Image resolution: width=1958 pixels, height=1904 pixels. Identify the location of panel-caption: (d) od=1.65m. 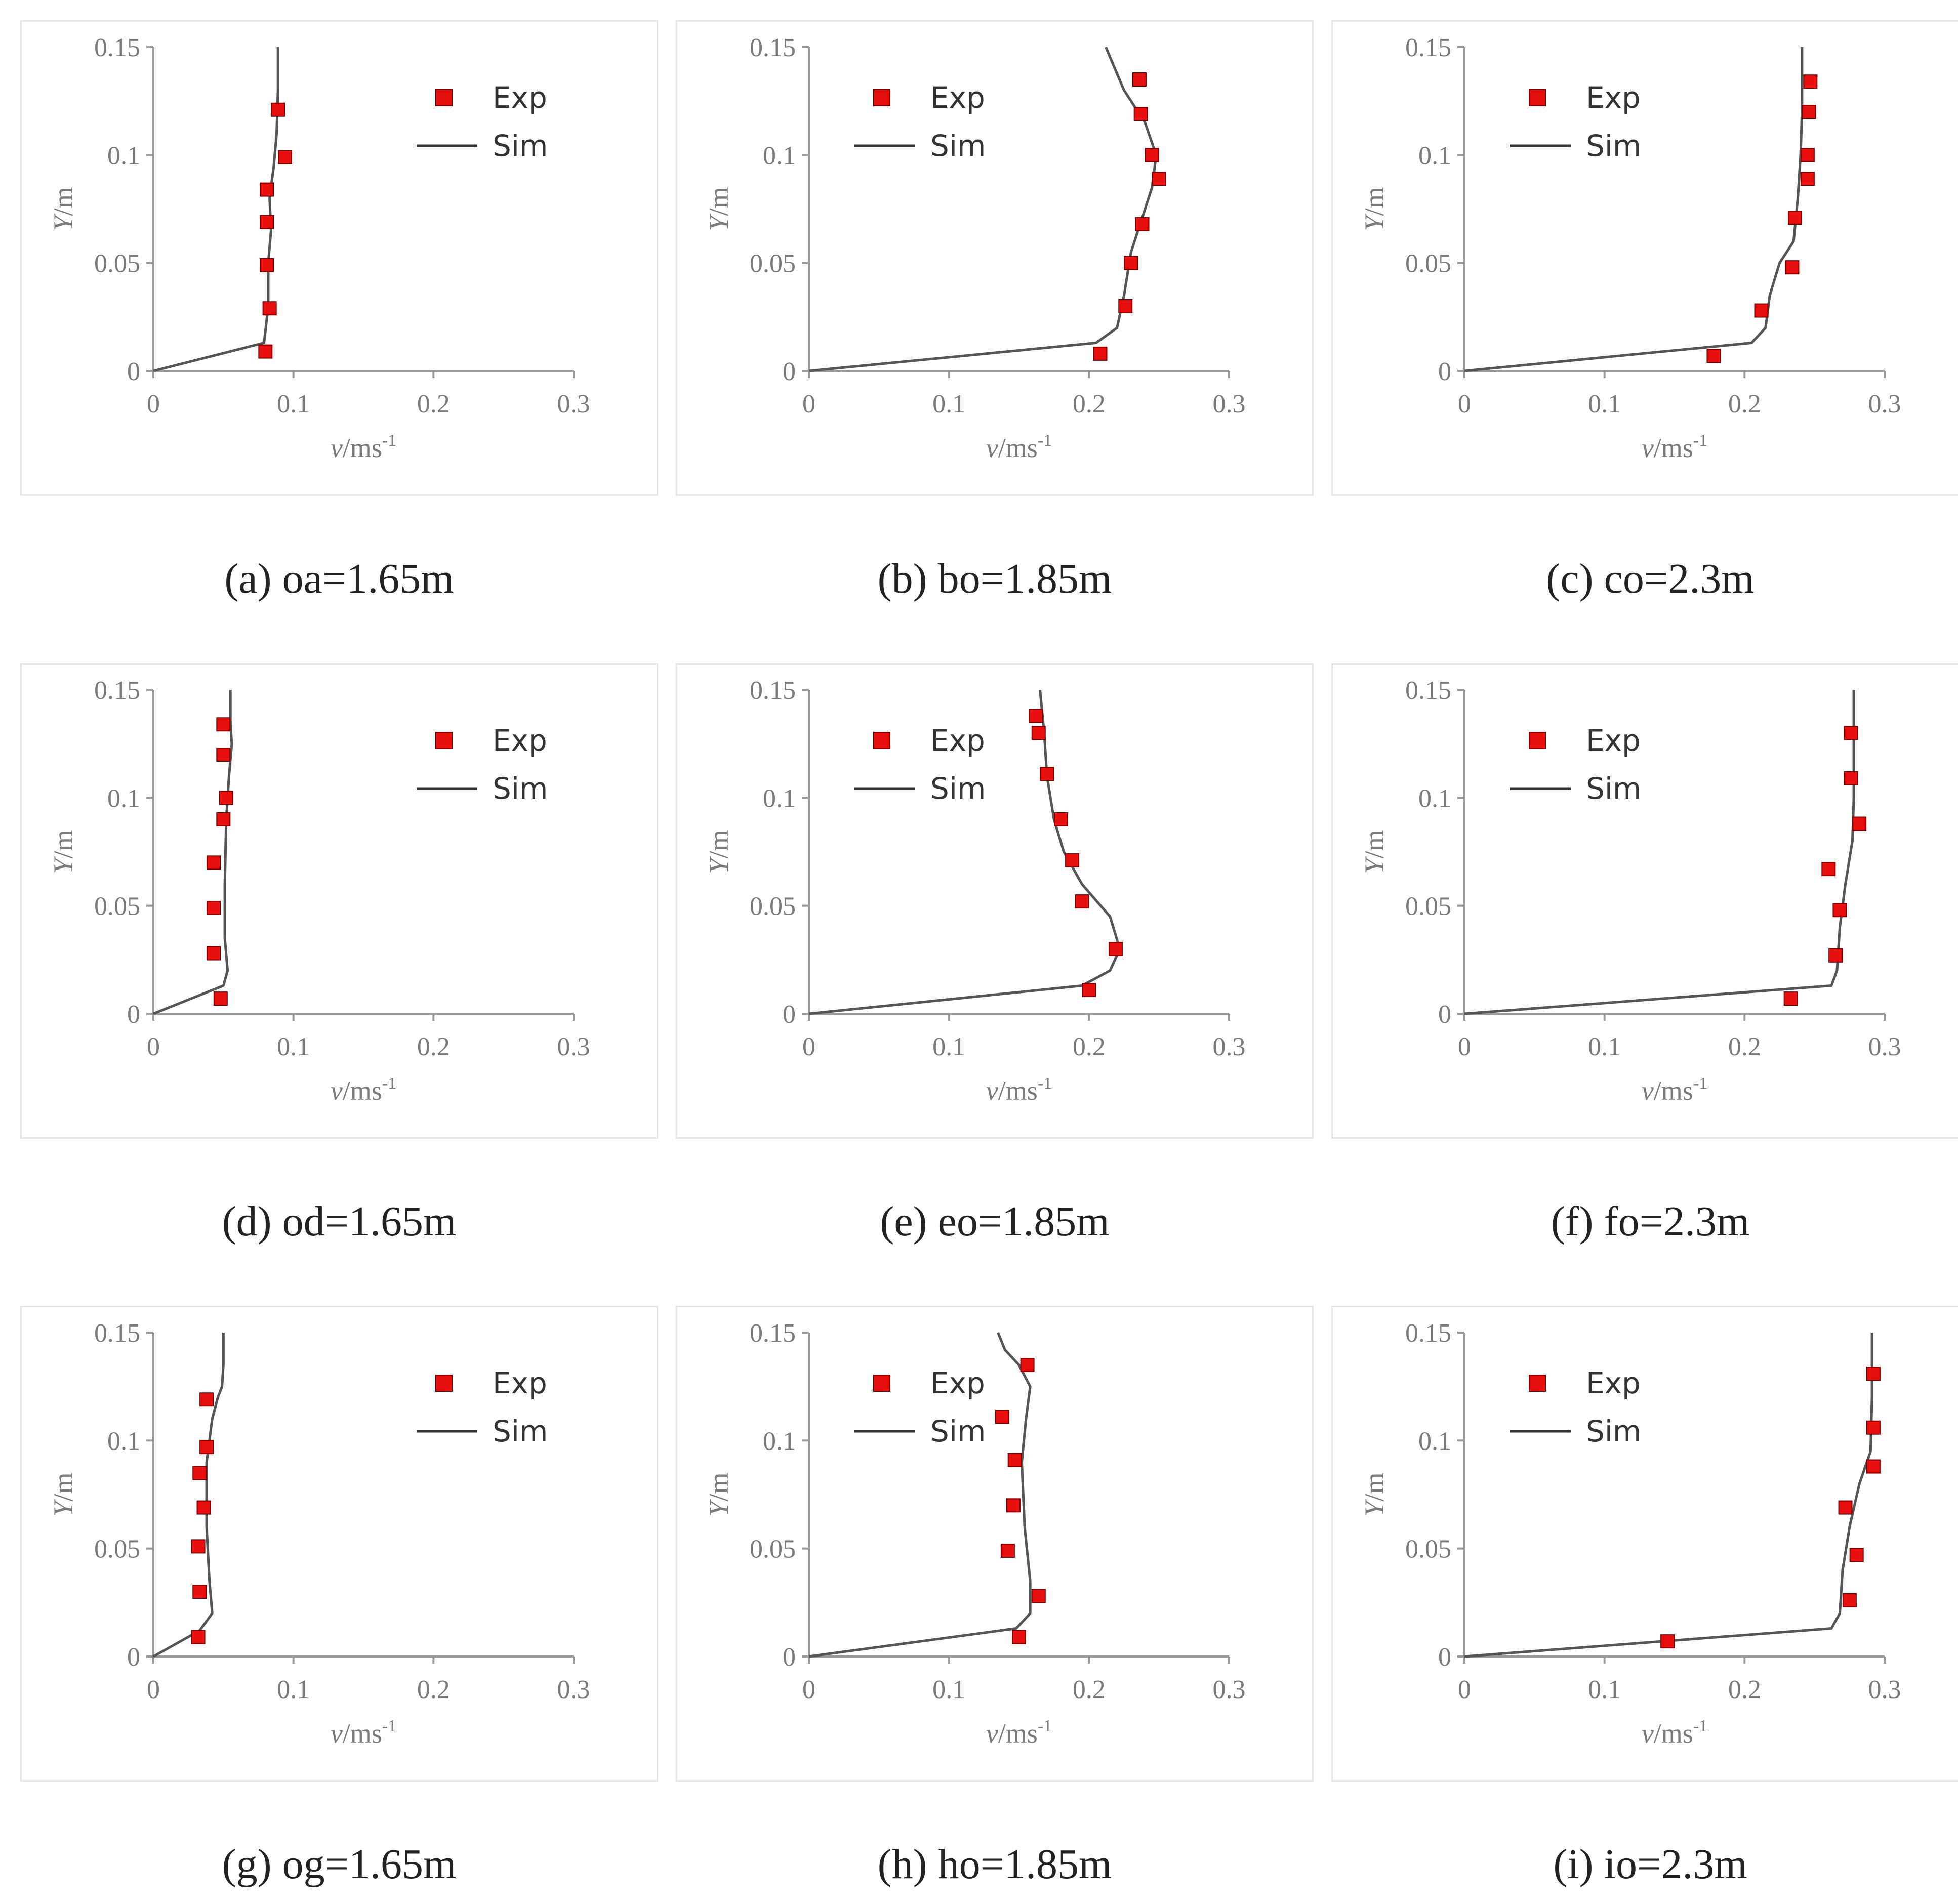
(340, 1221).